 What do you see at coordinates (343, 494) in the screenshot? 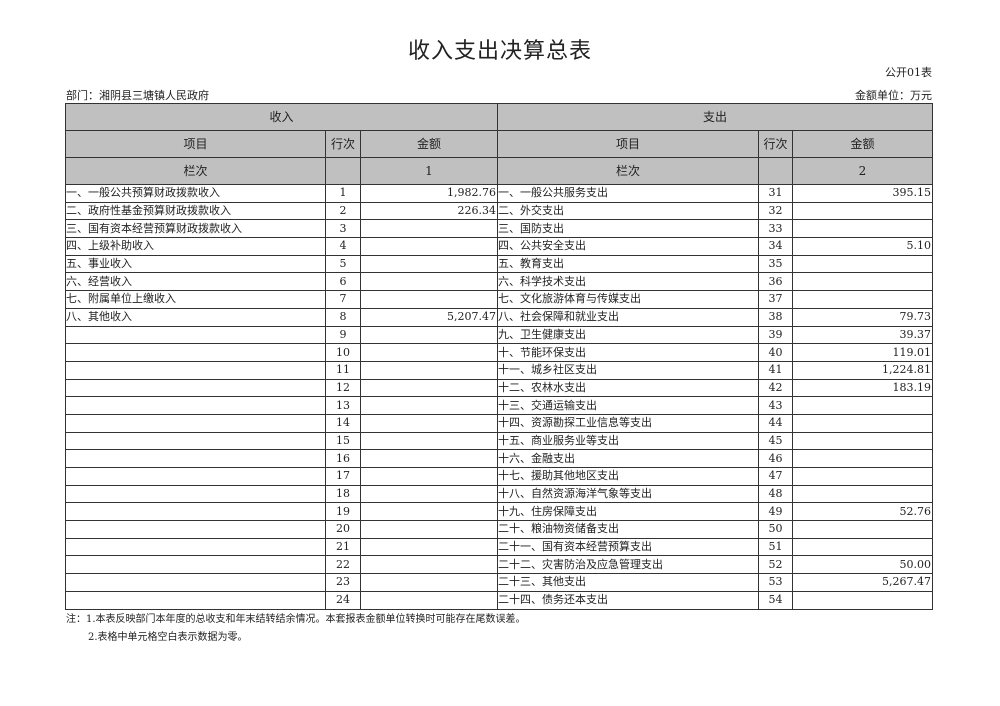
I see `income-row-number: 18` at bounding box center [343, 494].